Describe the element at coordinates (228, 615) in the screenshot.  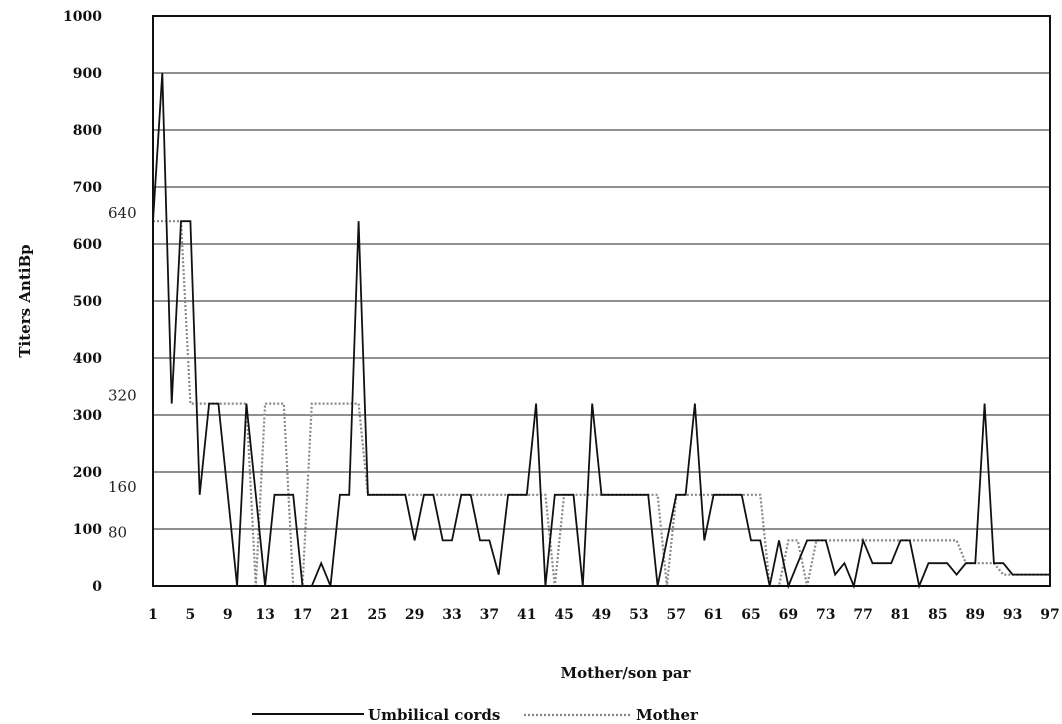
I see `x-tick-label: 9` at that location.